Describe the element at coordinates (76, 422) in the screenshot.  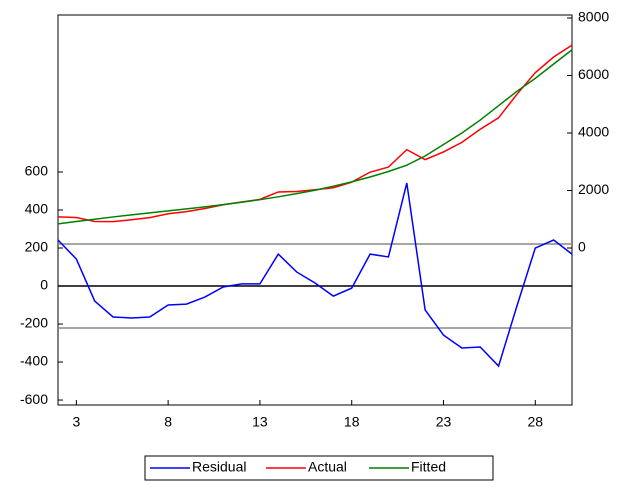
I see `x-tick-label: 3` at that location.